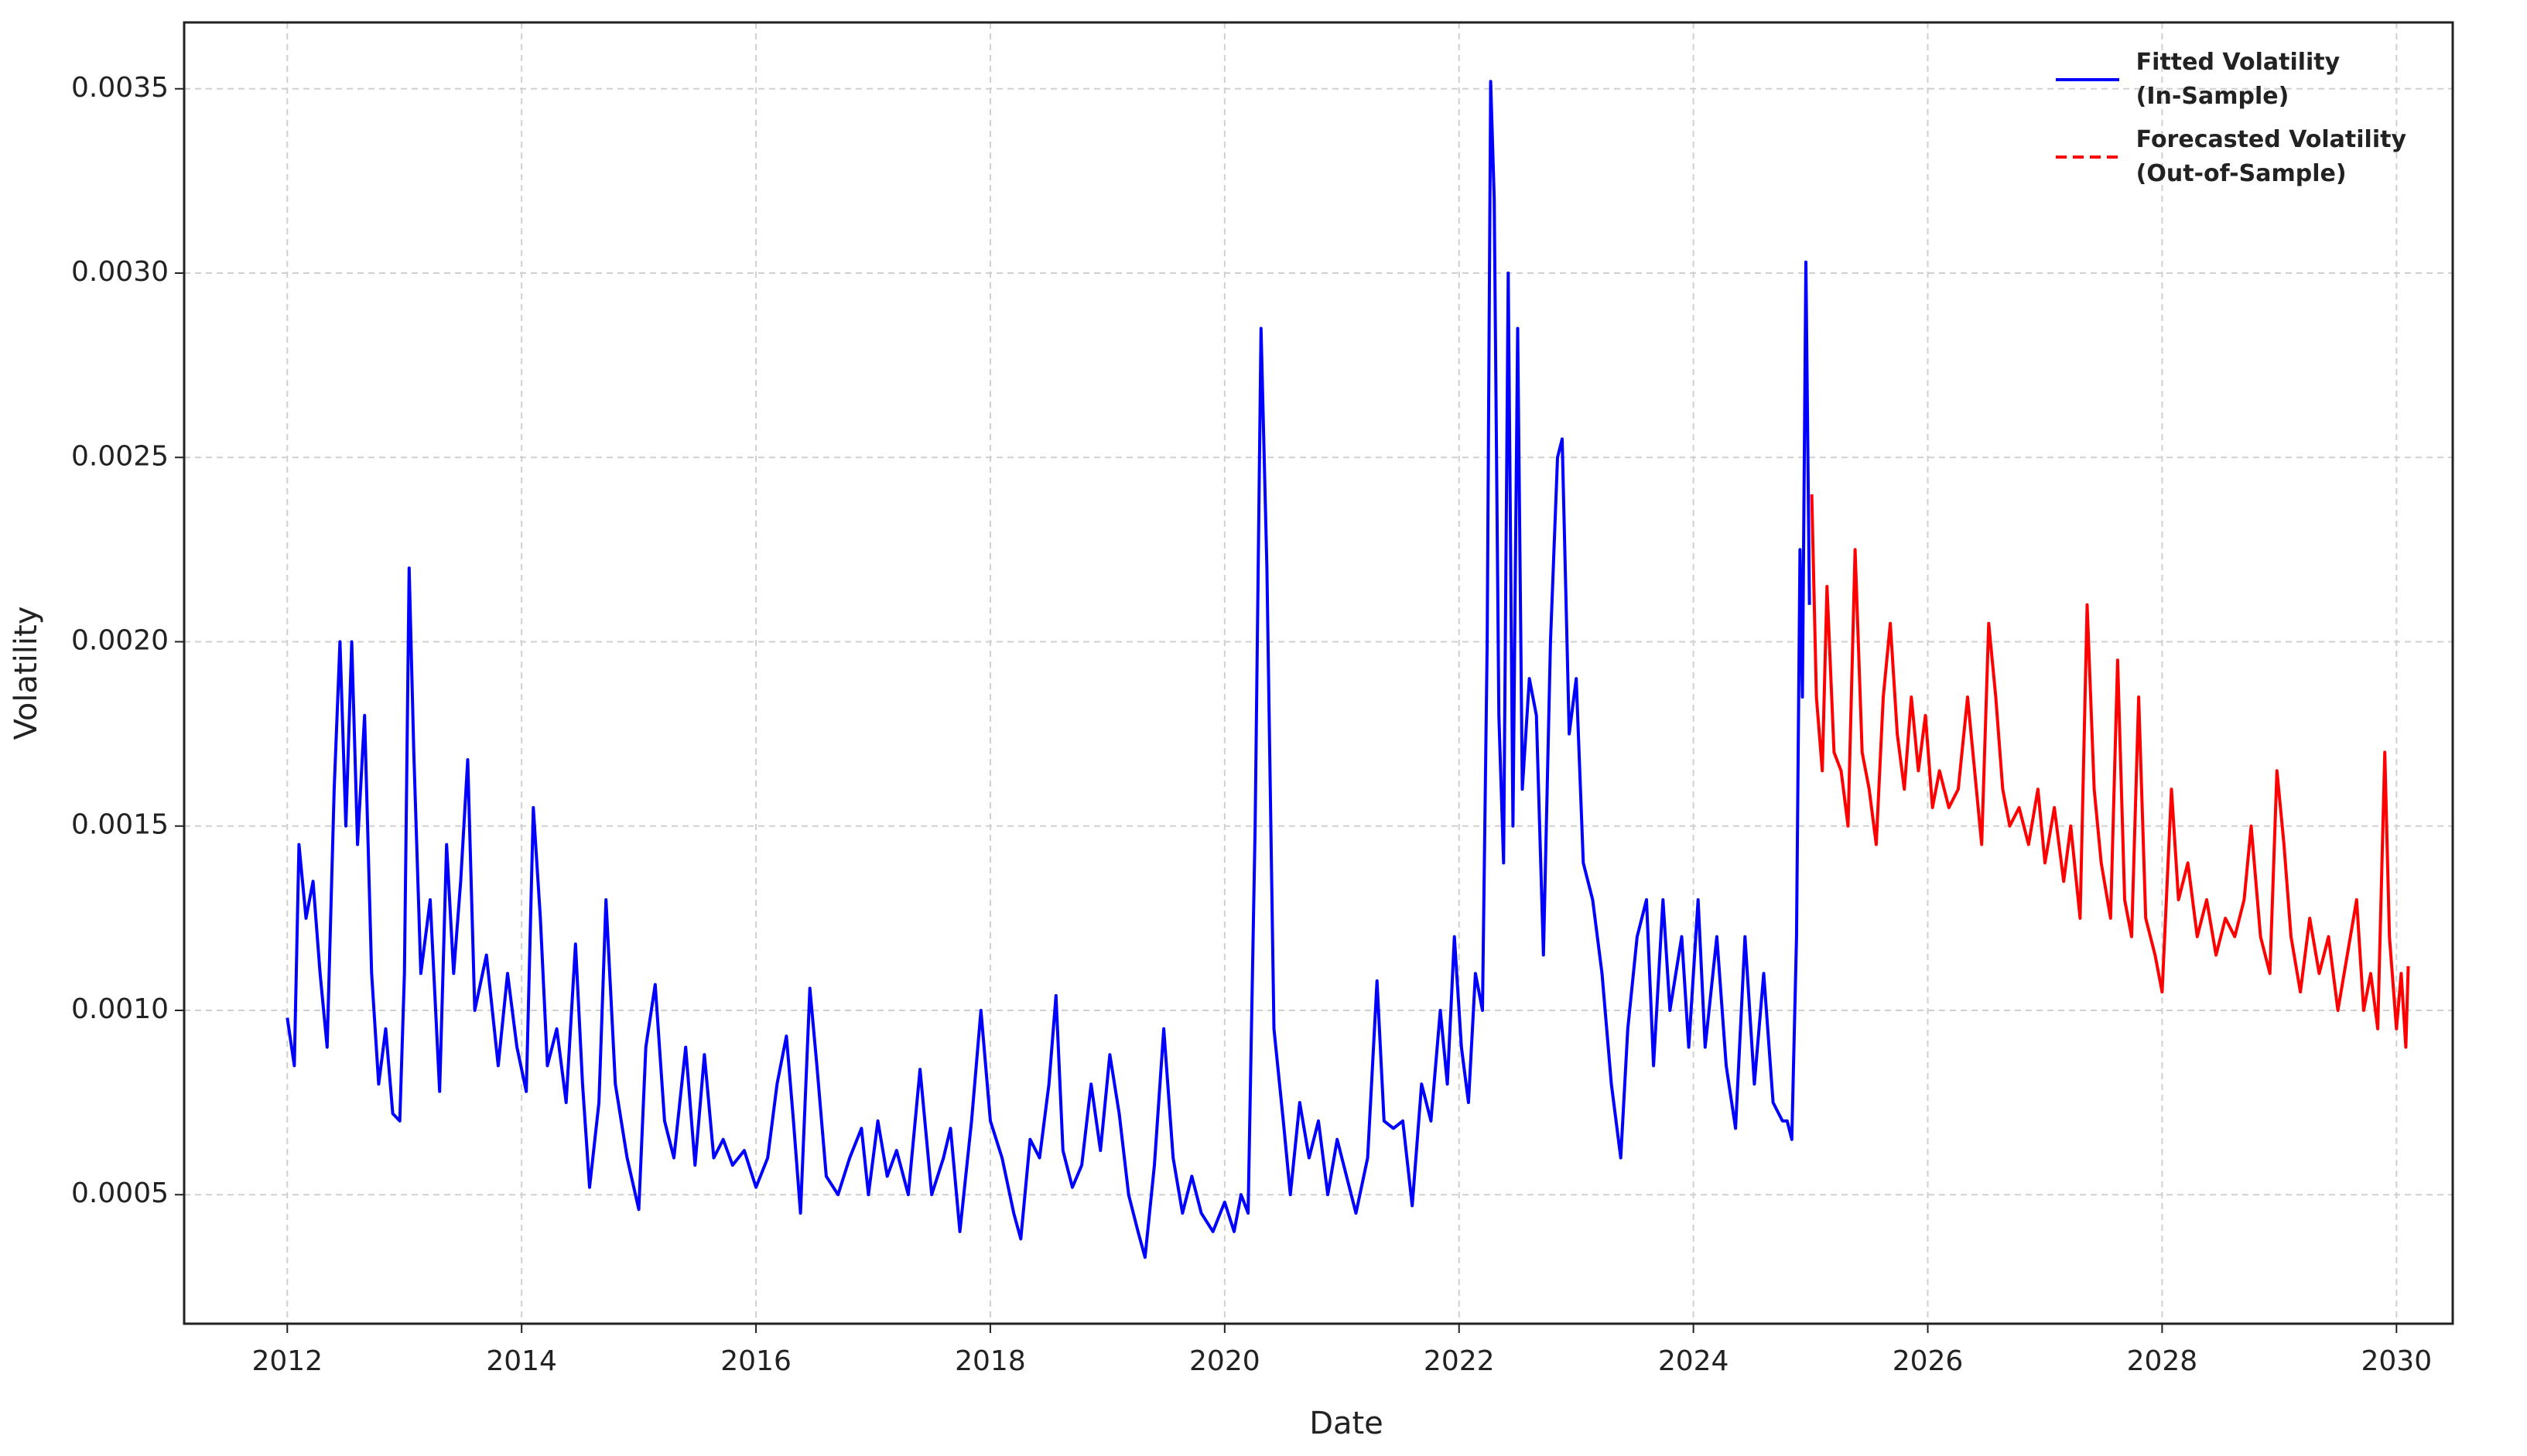  I want to click on x-tick-label: 2024, so click(1693, 1361).